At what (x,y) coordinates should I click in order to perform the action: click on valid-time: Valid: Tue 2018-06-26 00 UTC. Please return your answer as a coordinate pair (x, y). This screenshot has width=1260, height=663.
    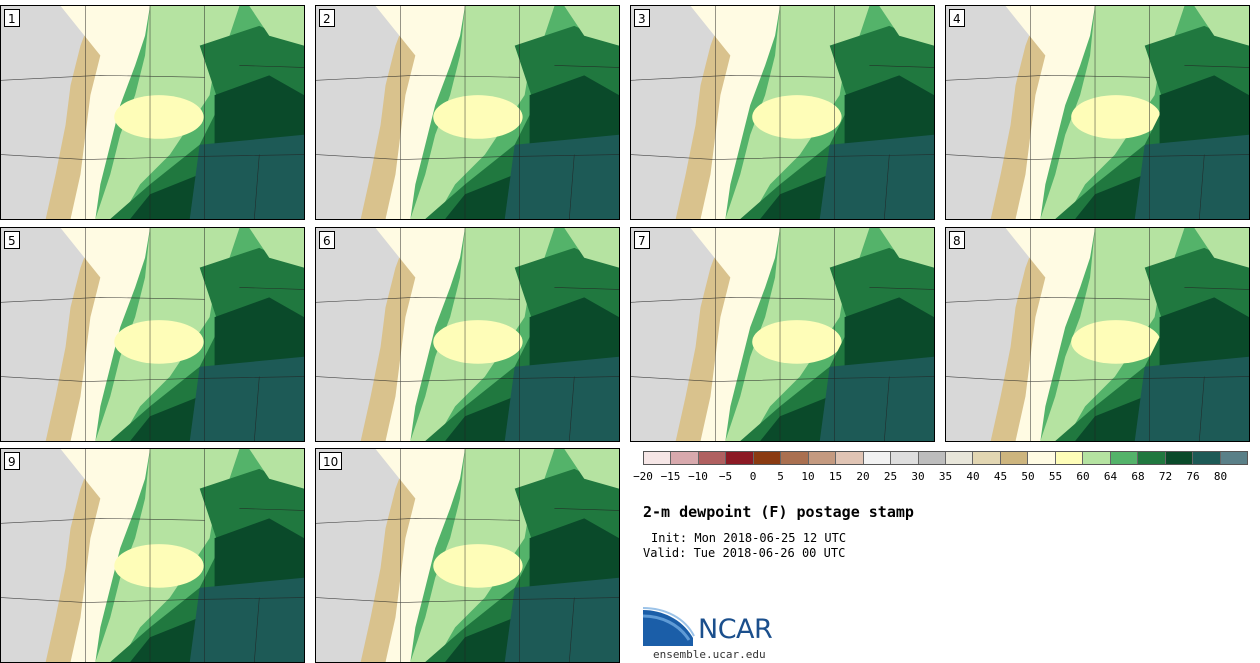
    Looking at the image, I should click on (744, 553).